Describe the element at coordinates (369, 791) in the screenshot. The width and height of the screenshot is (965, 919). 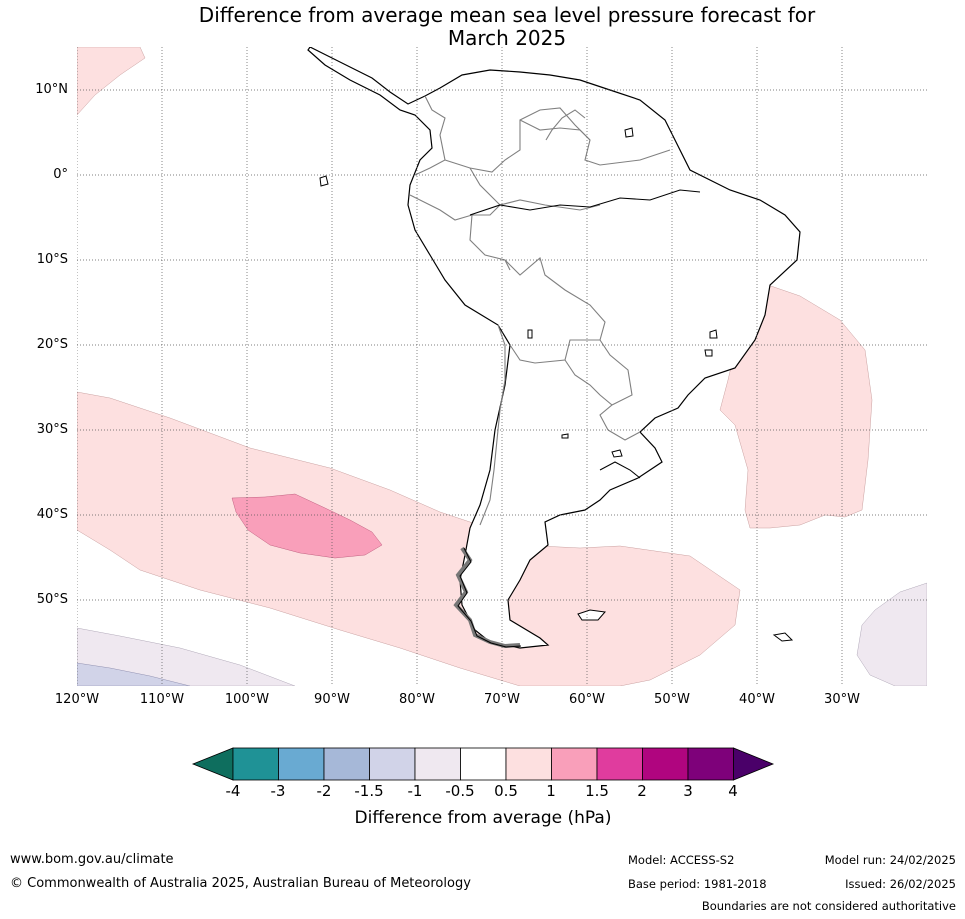
I see `colorbar-tick-label: -1.5` at that location.